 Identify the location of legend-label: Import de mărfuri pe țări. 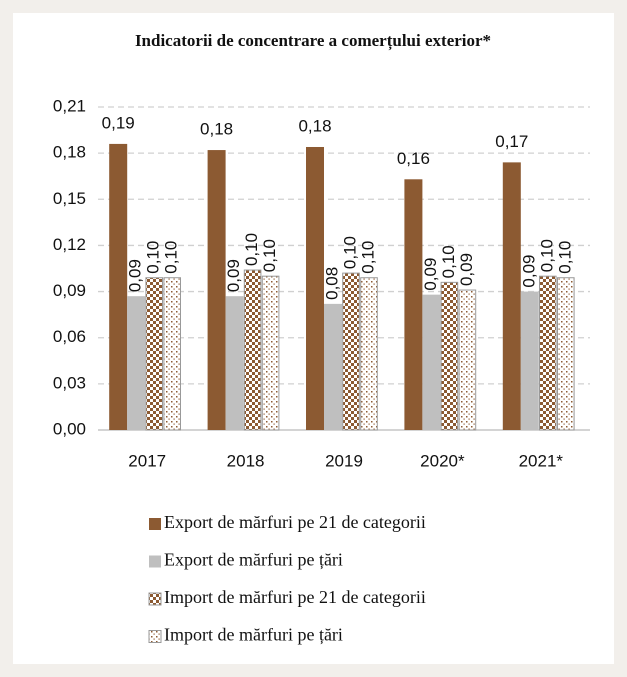
(253, 635).